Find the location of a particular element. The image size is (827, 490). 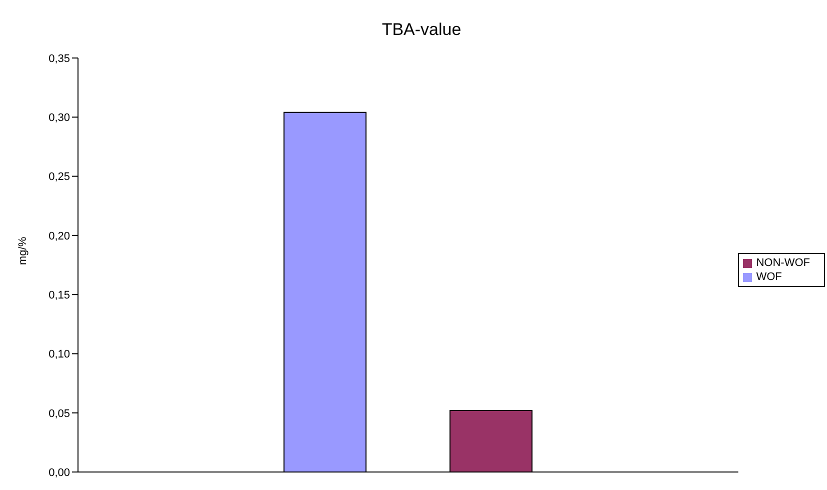

legend-label: WOF is located at coordinates (769, 277).